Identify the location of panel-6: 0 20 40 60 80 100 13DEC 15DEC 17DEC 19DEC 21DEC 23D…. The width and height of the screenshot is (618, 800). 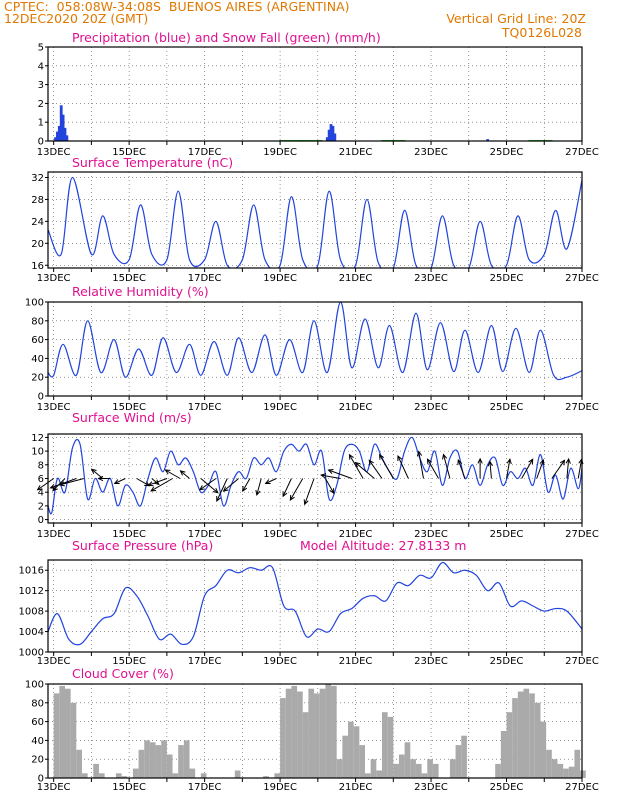
(312, 729).